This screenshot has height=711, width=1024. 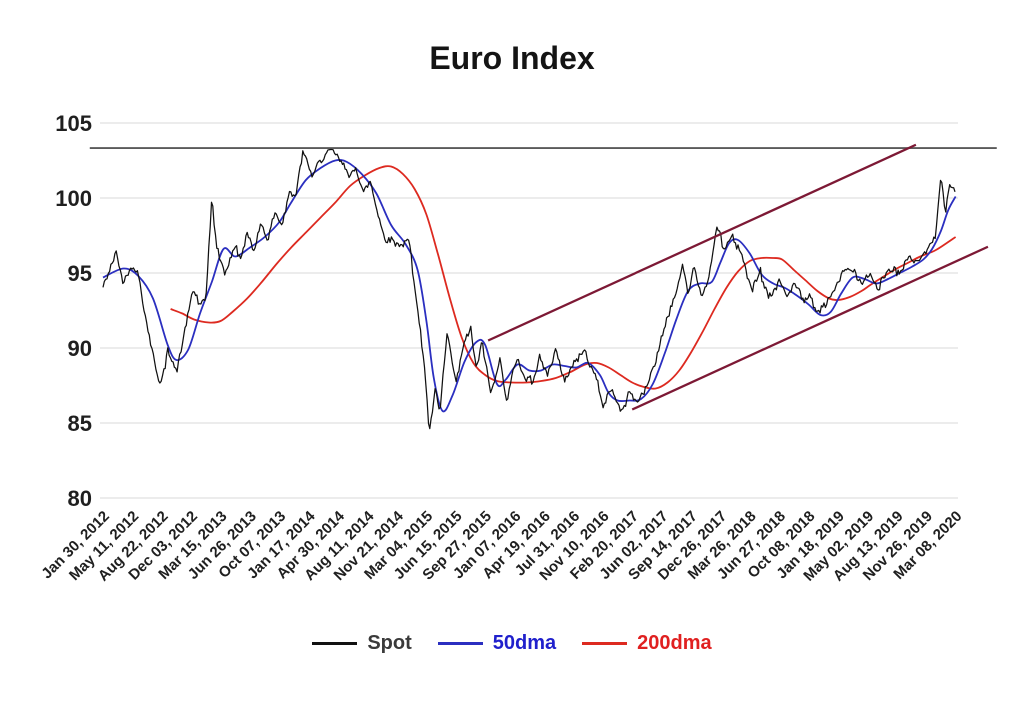 I want to click on legend-label-200dma: 200dma, so click(x=674, y=643).